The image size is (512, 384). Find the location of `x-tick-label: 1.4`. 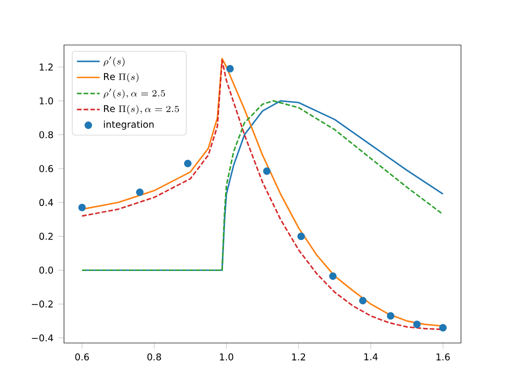

x-tick-label: 1.4 is located at coordinates (371, 356).